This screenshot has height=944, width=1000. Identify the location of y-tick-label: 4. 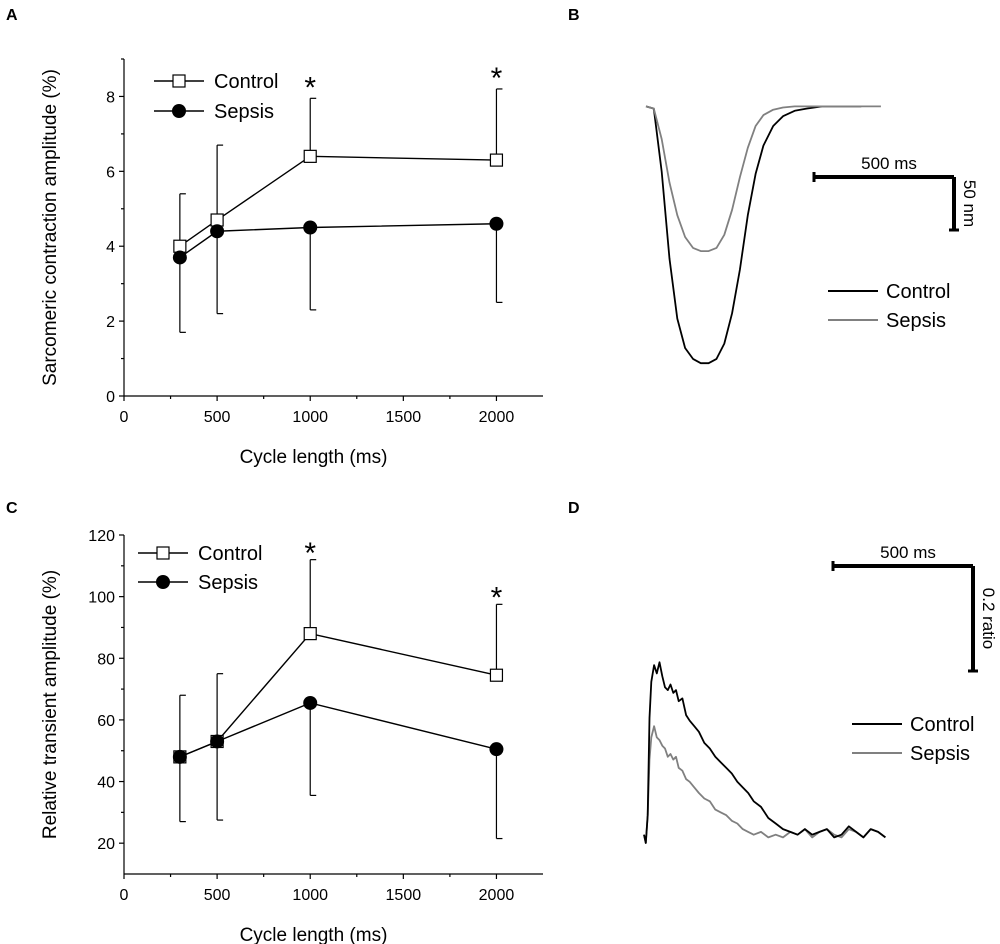
(110, 247).